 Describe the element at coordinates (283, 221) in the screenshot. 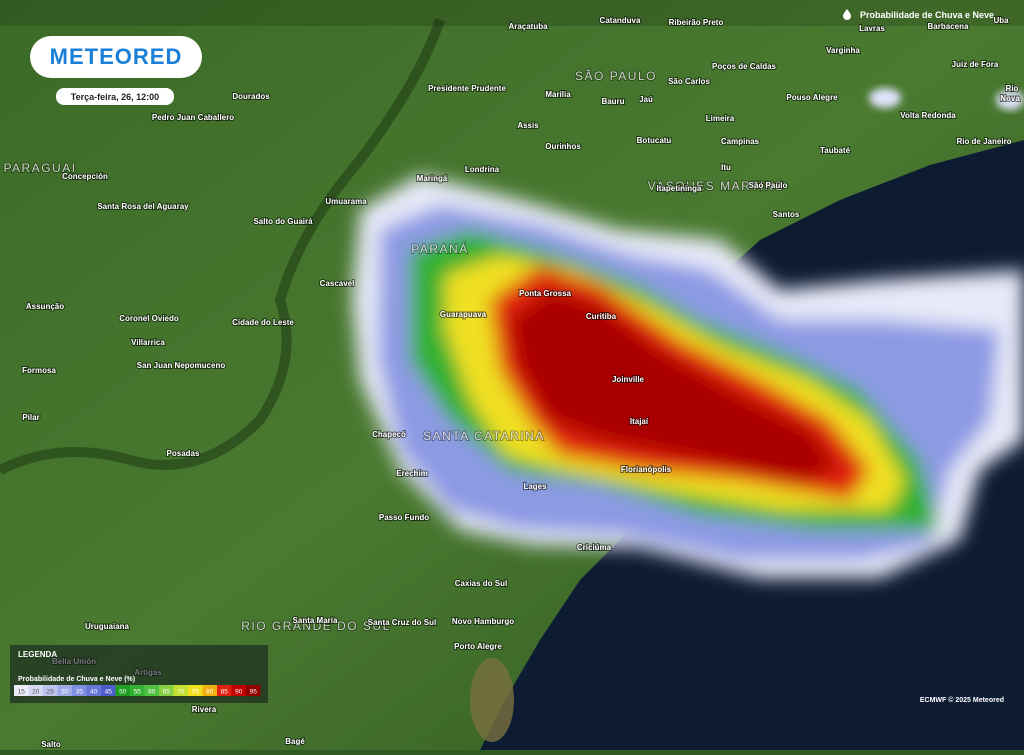

I see `city-label: Salto do Guairá` at that location.